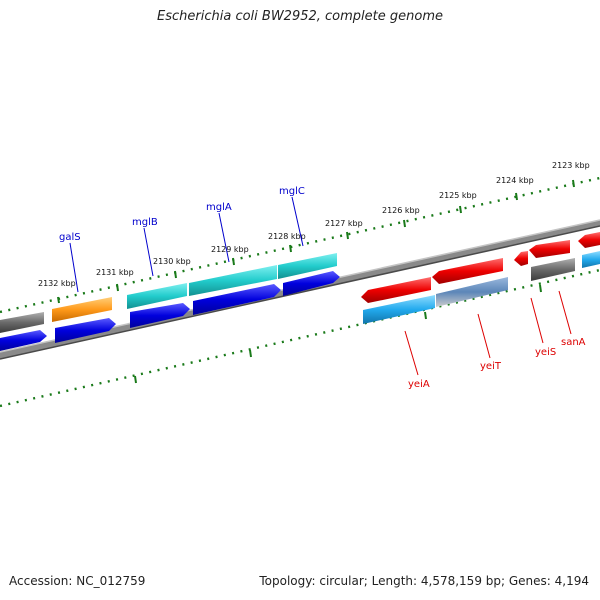 The image size is (600, 600). I want to click on leader-line-mglb, so click(148, 252).